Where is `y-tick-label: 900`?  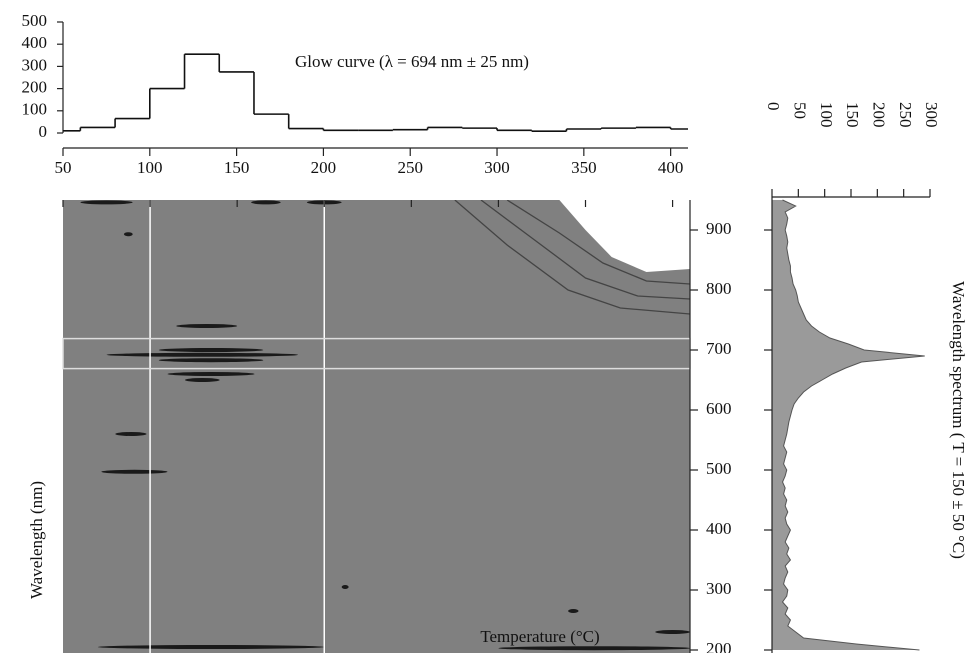
y-tick-label: 900 is located at coordinates (719, 228).